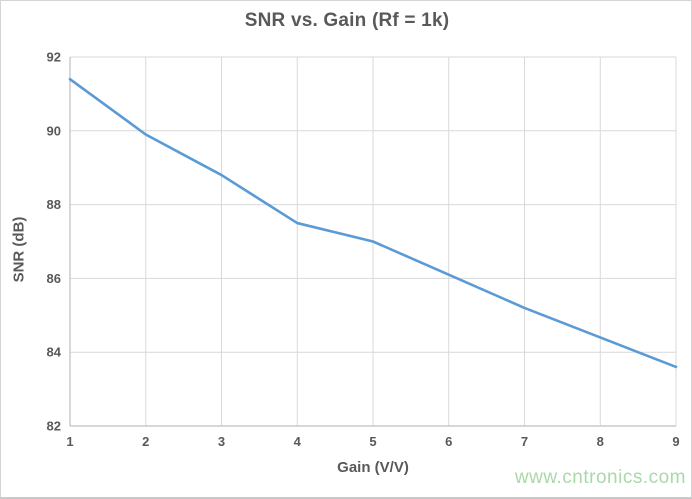 The height and width of the screenshot is (499, 692). I want to click on x-tick-label: 1, so click(69, 441).